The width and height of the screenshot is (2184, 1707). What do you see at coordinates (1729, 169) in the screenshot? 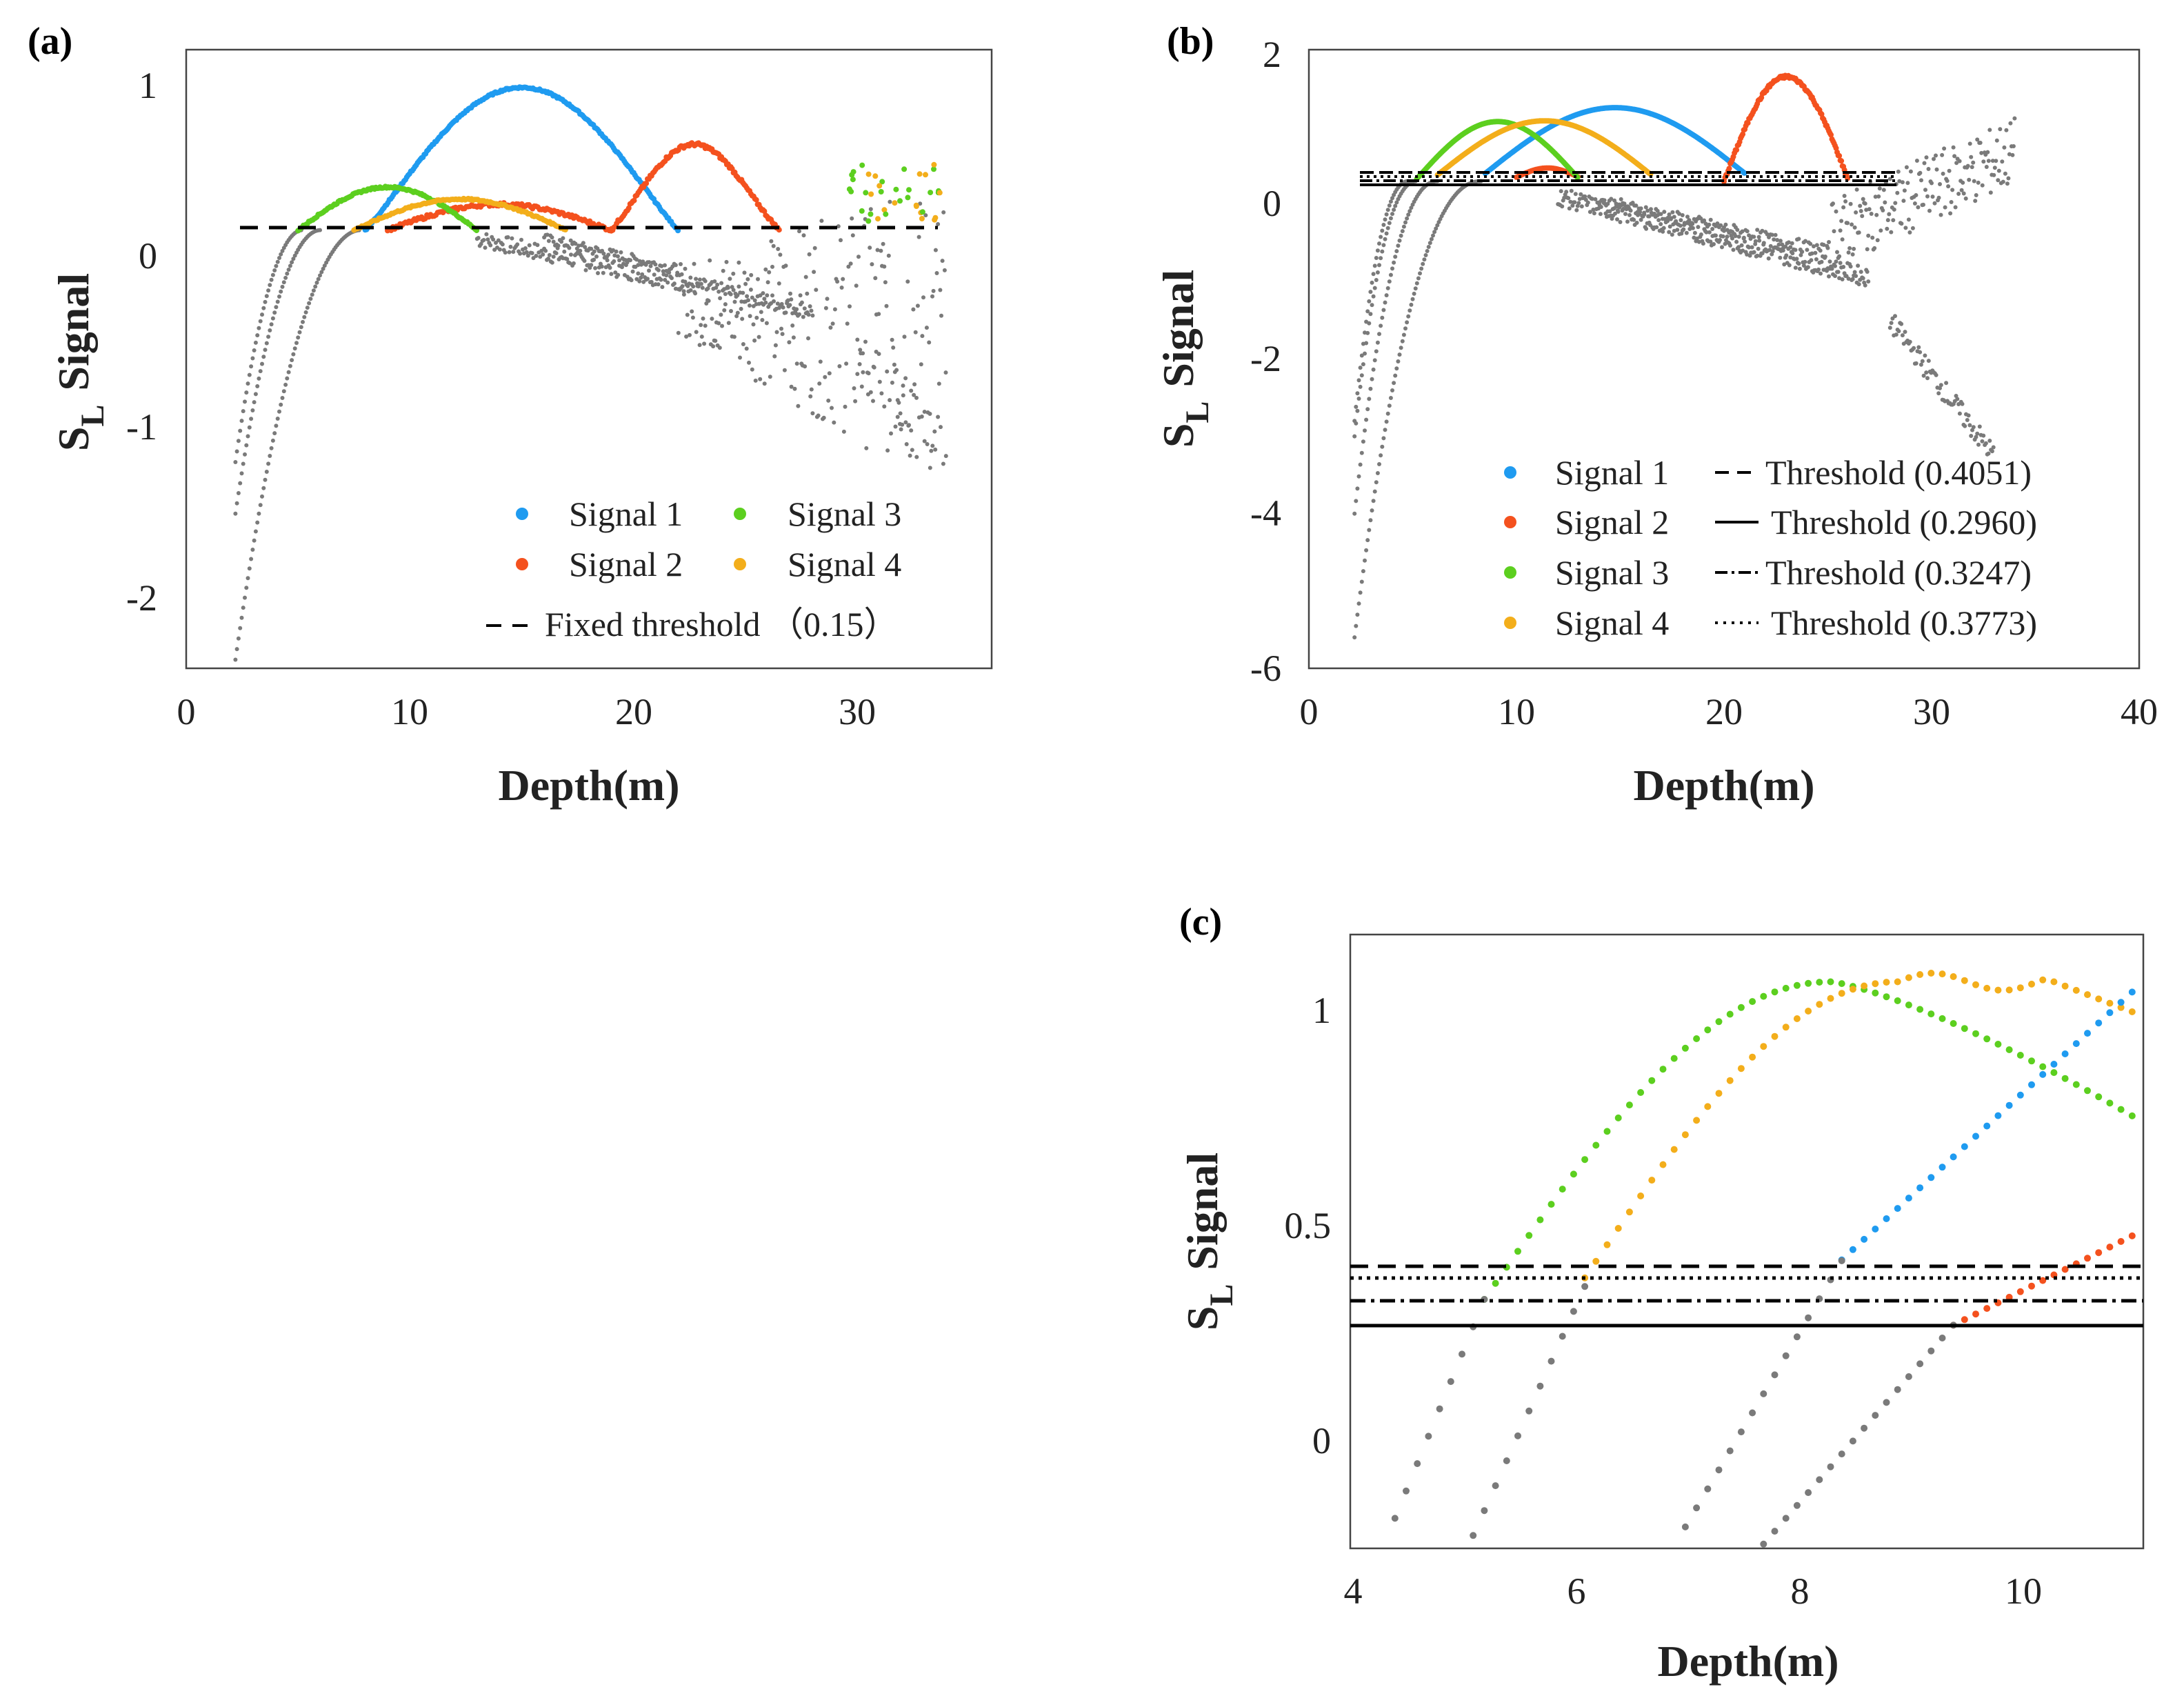
I see `signal2-point` at bounding box center [1729, 169].